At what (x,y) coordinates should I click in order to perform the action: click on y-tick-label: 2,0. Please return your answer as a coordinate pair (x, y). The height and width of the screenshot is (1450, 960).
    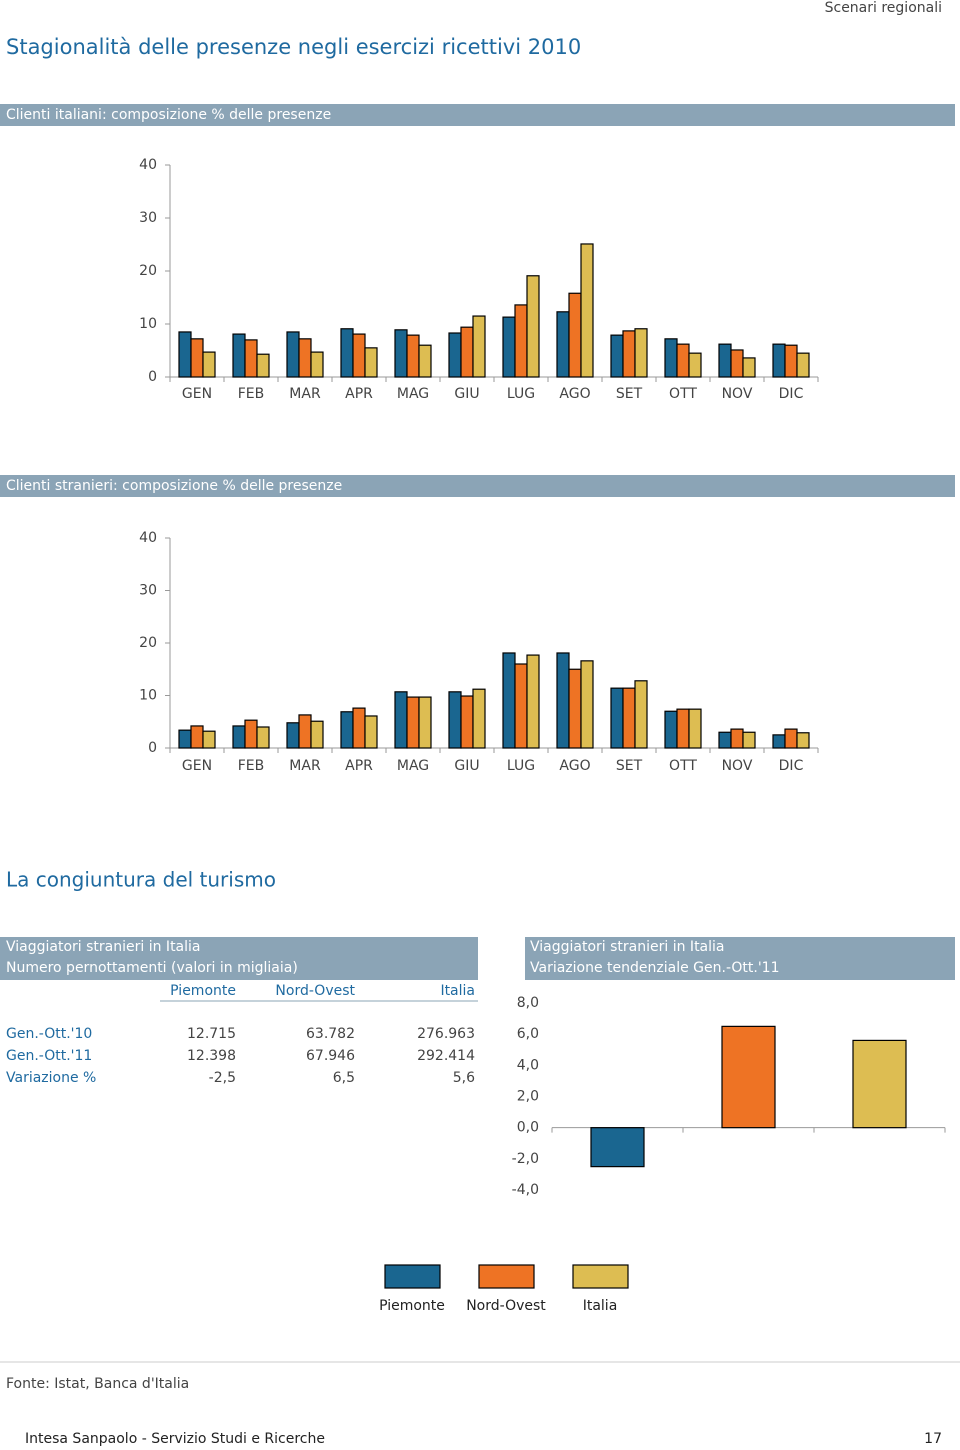
    Looking at the image, I should click on (528, 1097).